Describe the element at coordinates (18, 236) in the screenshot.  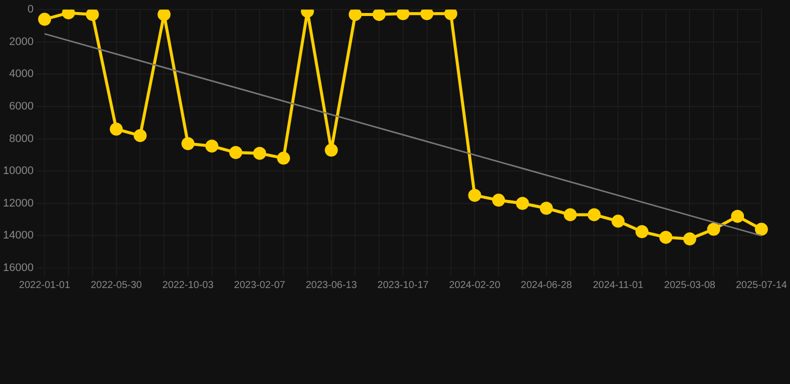
I see `y-tick-label: 14000` at that location.